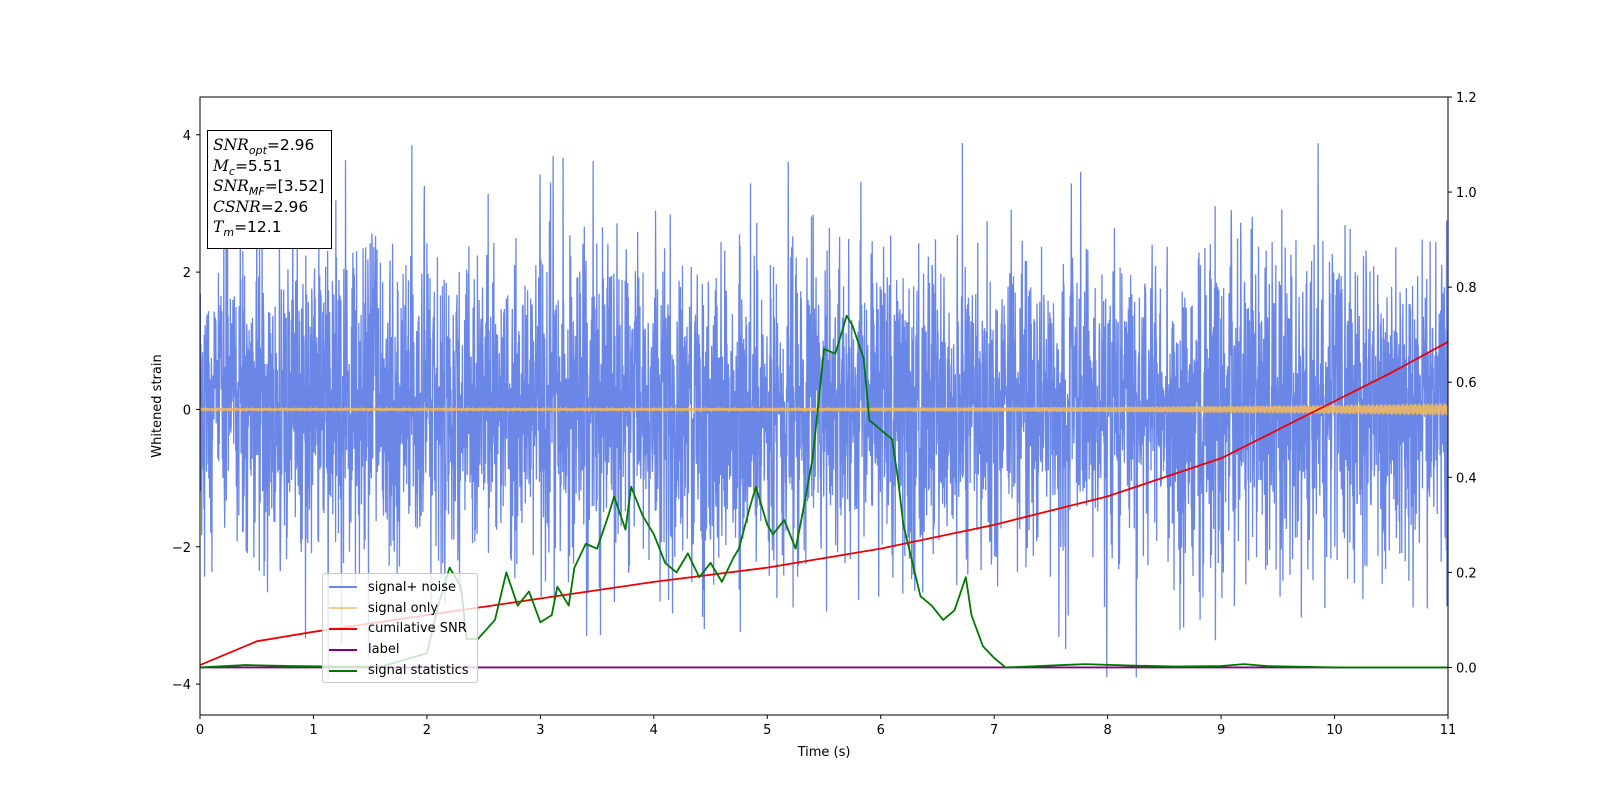  Describe the element at coordinates (427, 730) in the screenshot. I see `x-tick-label: 2` at that location.